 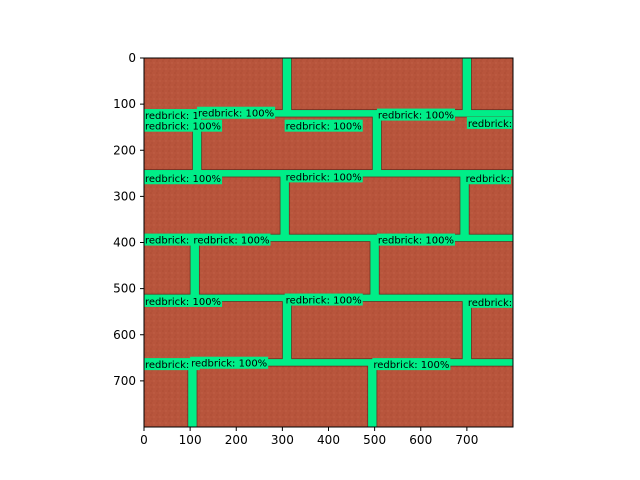 I want to click on detection-label-16: redbrick: 100%, so click(x=229, y=363).